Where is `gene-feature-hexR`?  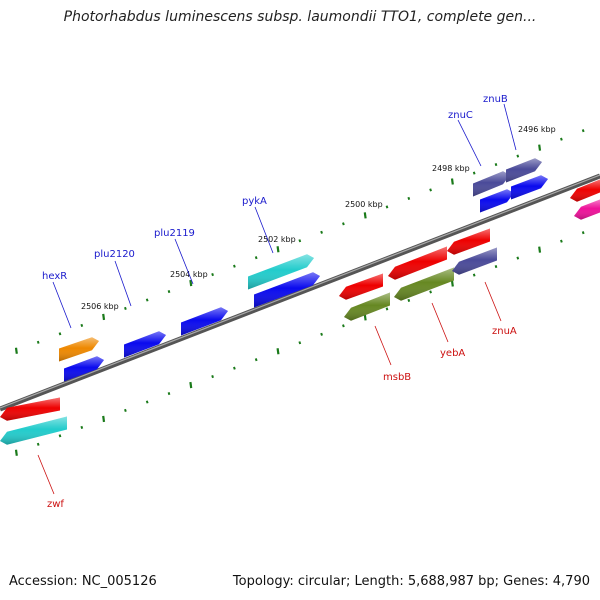
gene-feature-hexR is located at coordinates (79, 349).